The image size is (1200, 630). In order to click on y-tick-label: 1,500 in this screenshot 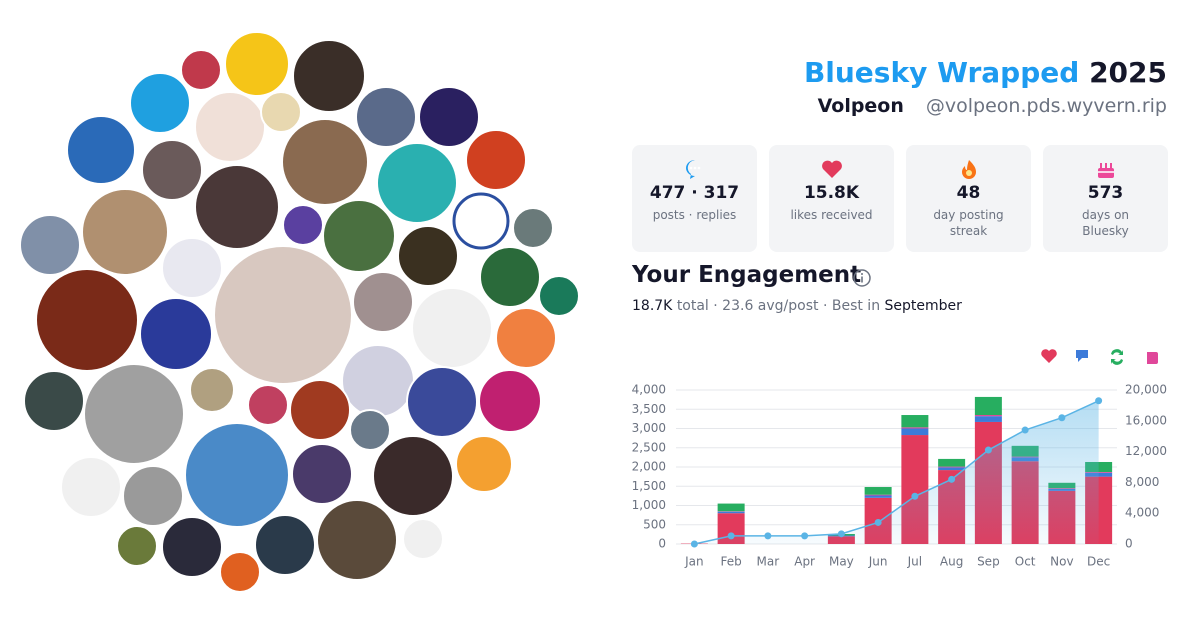, I will do `click(649, 486)`.